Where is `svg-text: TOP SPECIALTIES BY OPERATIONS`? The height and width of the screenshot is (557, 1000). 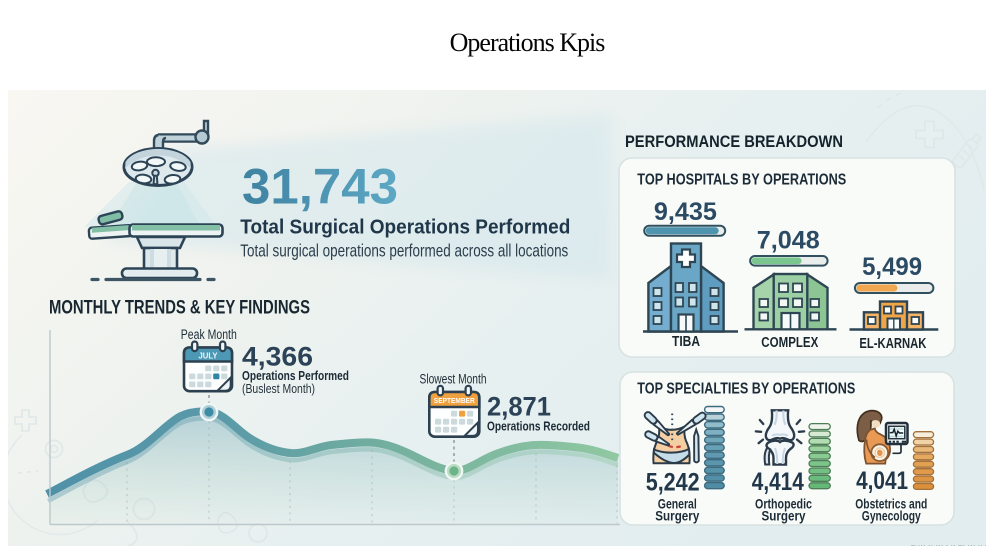 svg-text: TOP SPECIALTIES BY OPERATIONS is located at coordinates (746, 389).